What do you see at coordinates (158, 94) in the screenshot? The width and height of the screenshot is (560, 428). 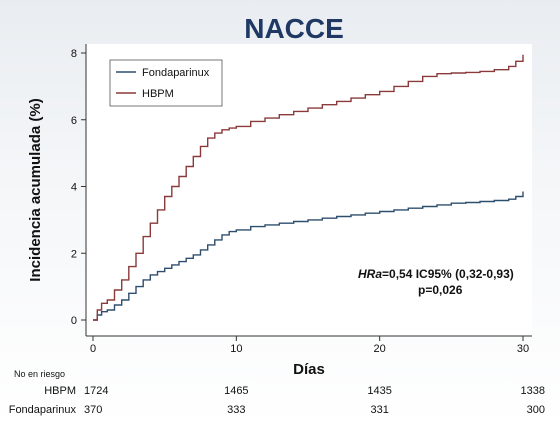 I see `legend-label-hbpm: HBPM` at bounding box center [158, 94].